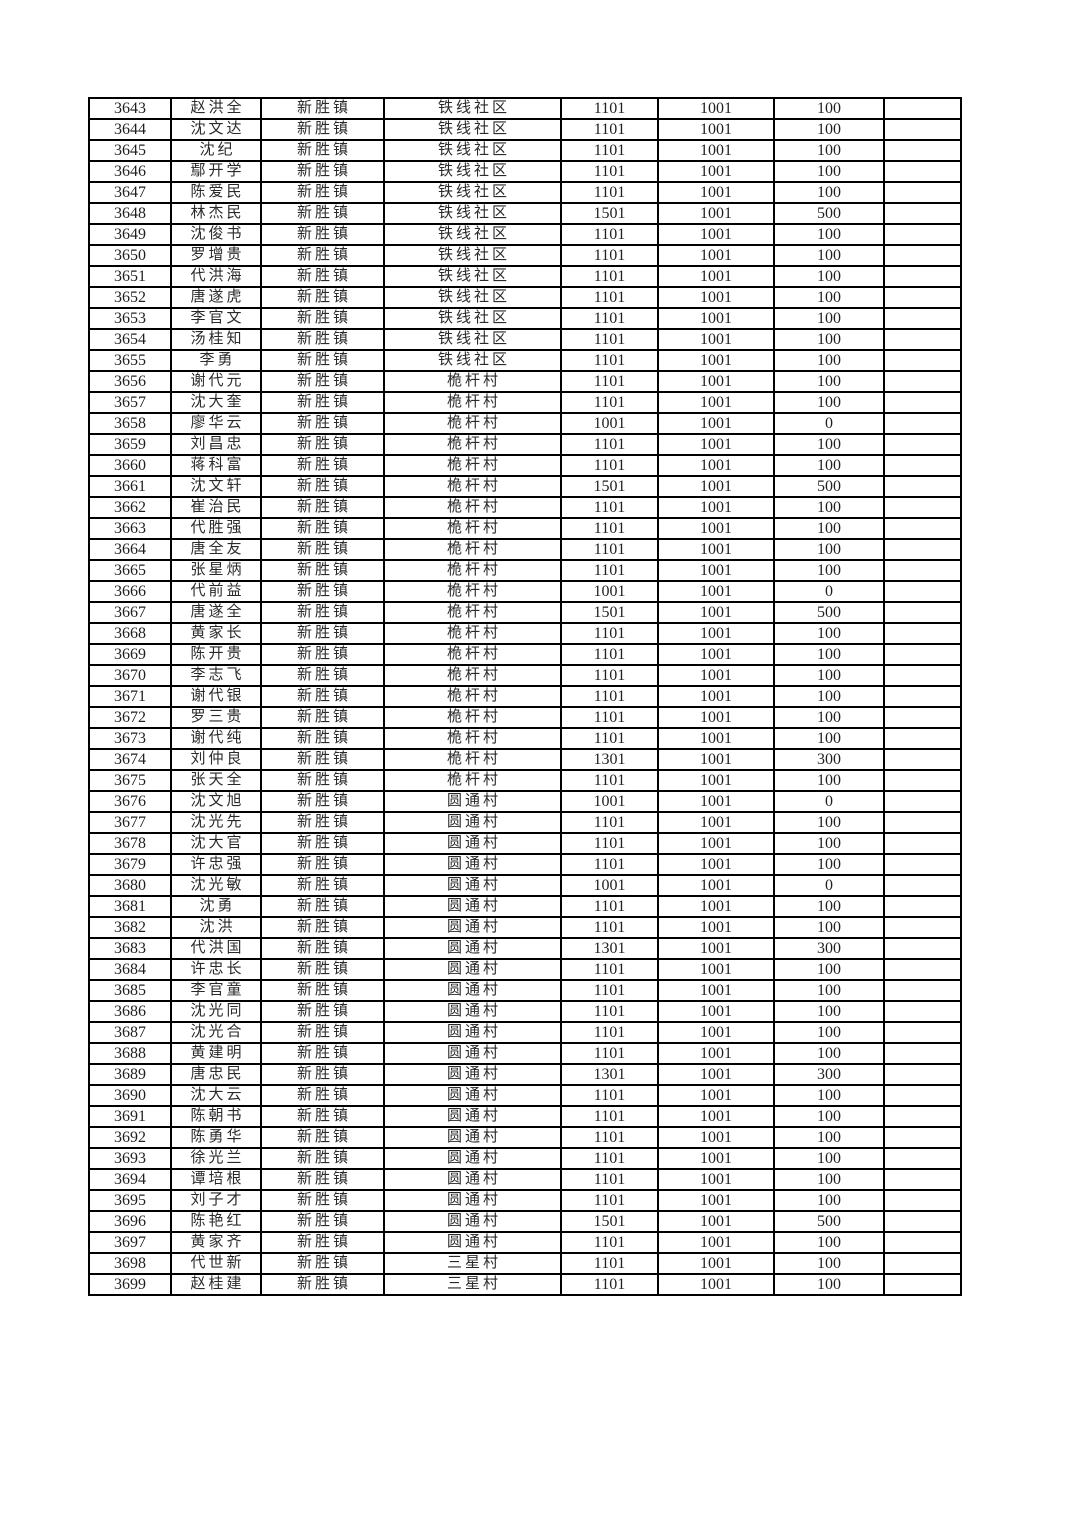  What do you see at coordinates (472, 150) in the screenshot?
I see `village-cell: 铁线社区` at bounding box center [472, 150].